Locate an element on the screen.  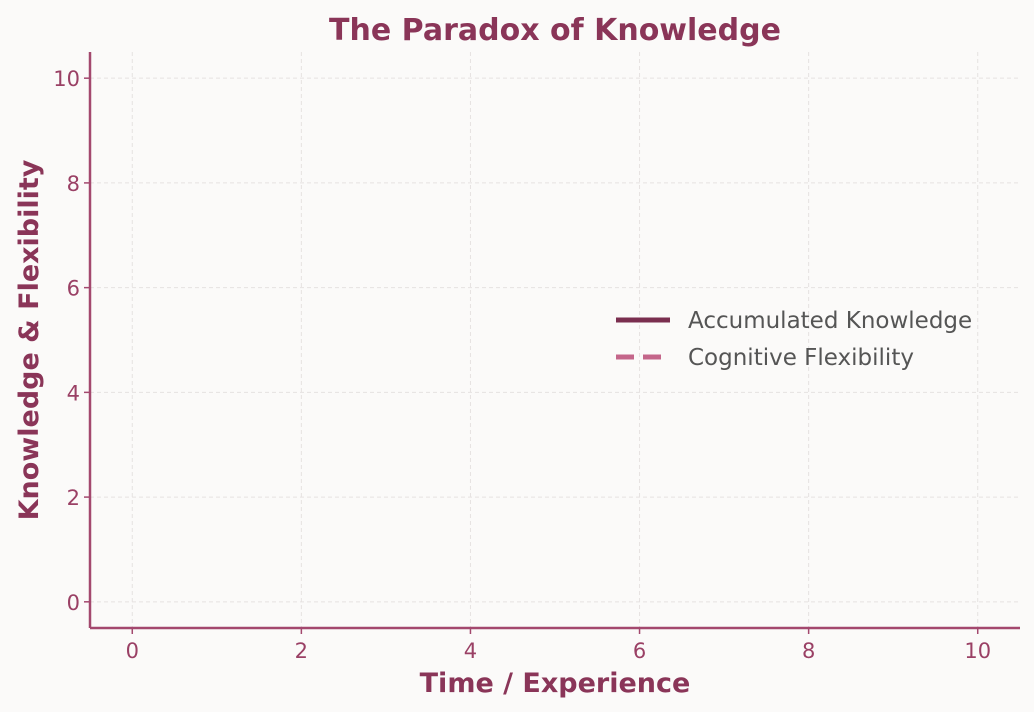
x-axis-label: Time / Experience is located at coordinates (555, 683).